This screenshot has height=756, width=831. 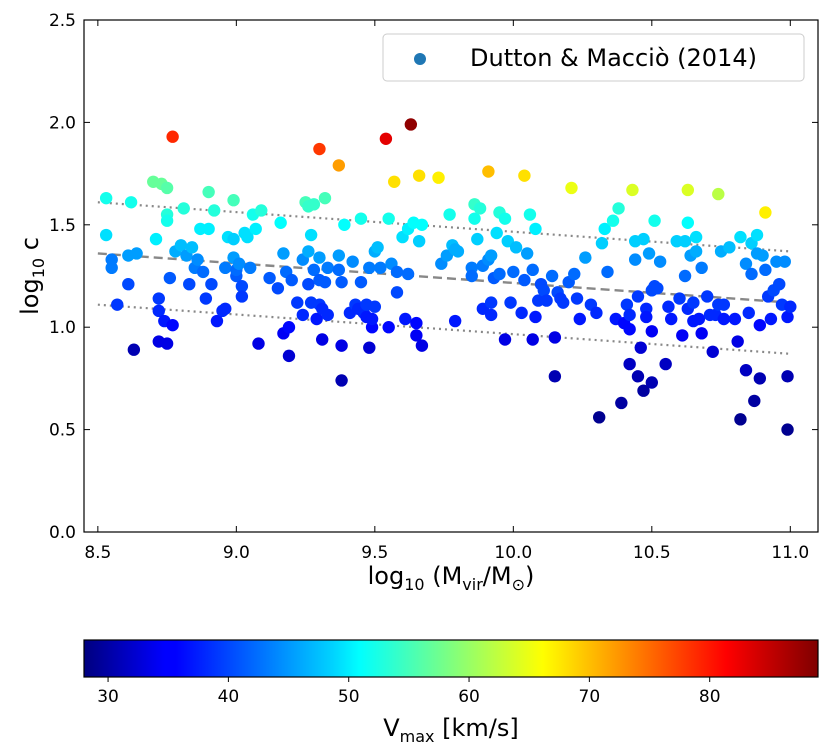 What do you see at coordinates (652, 553) in the screenshot?
I see `x-tick-label: 10.5` at bounding box center [652, 553].